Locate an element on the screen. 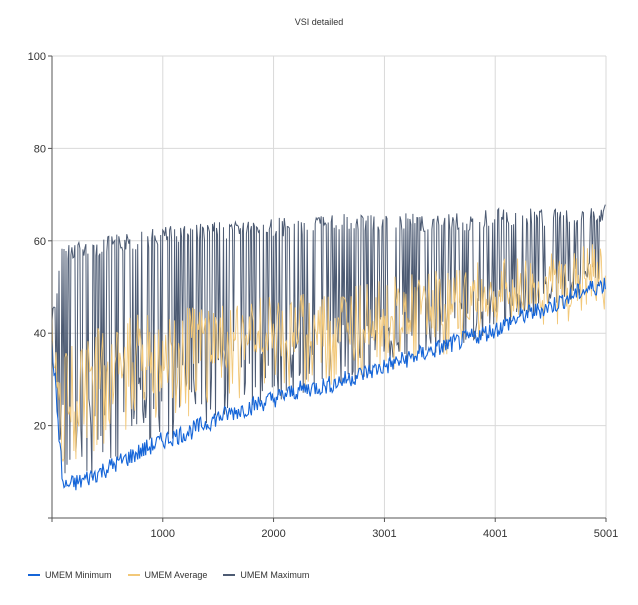 The height and width of the screenshot is (605, 638). x-tick-label-0: 1000 is located at coordinates (163, 534).